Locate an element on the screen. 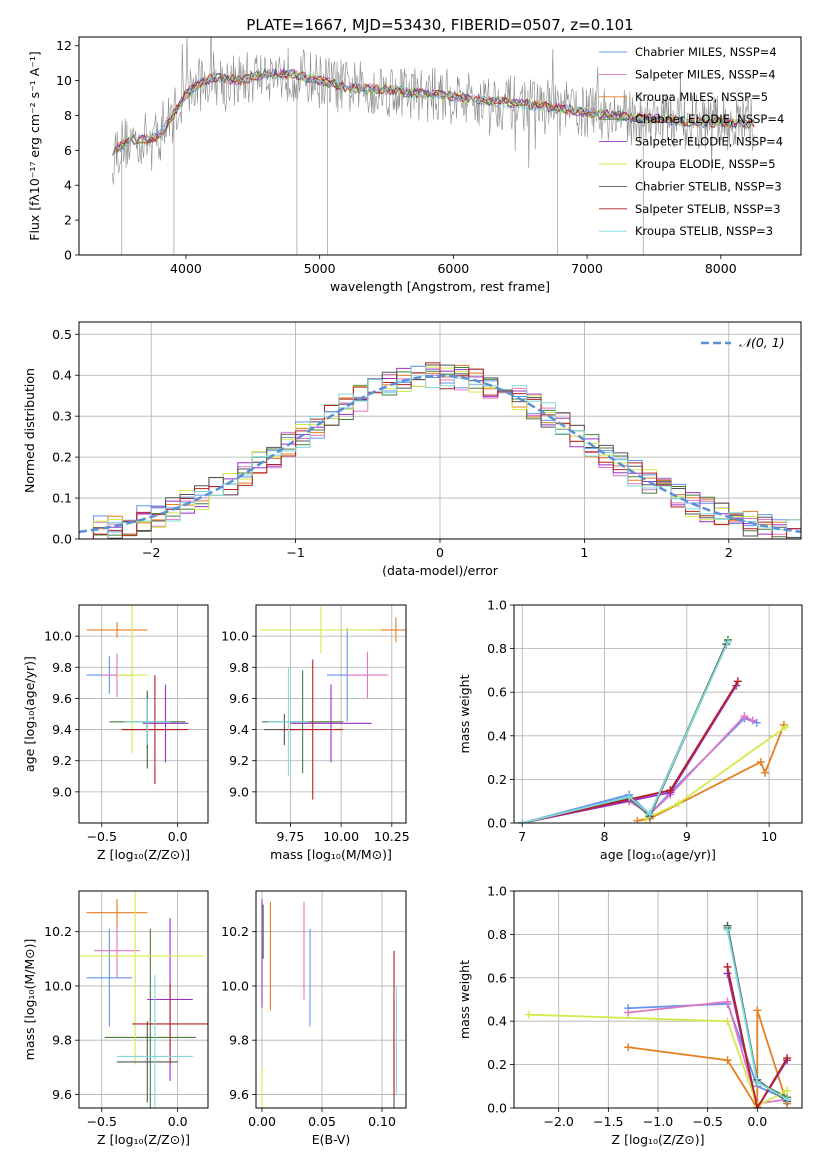  legend-entry: Chabrier ELODIE, NSSP=4 is located at coordinates (709, 119).